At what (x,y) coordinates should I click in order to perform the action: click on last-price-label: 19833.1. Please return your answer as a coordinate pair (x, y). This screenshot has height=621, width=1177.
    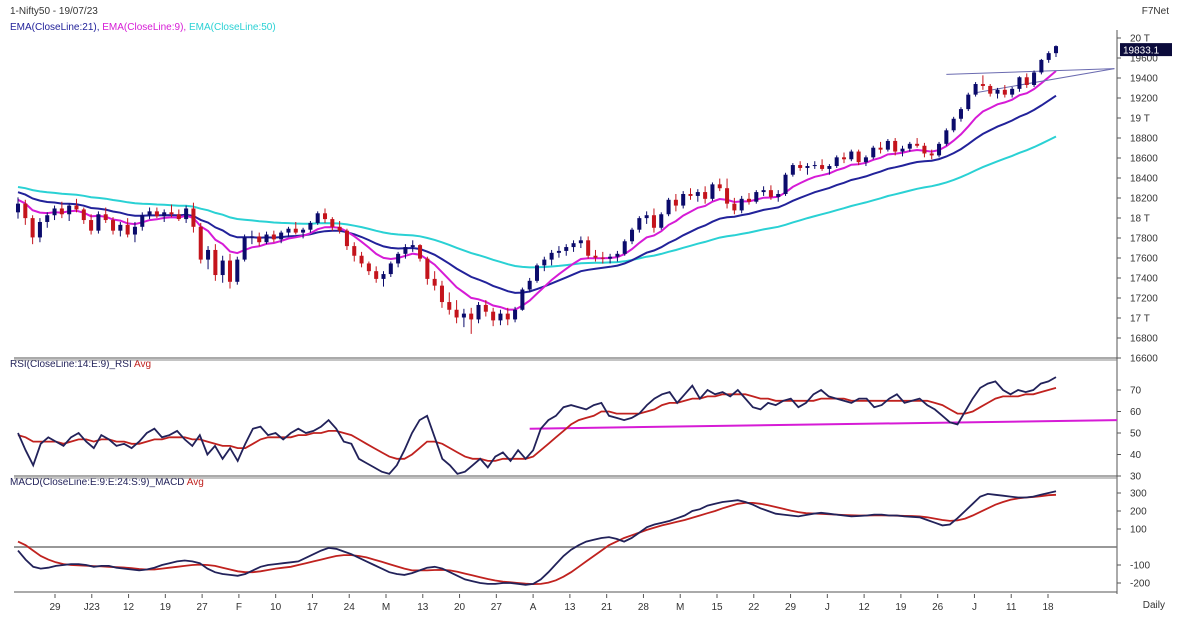
    Looking at the image, I should click on (1141, 51).